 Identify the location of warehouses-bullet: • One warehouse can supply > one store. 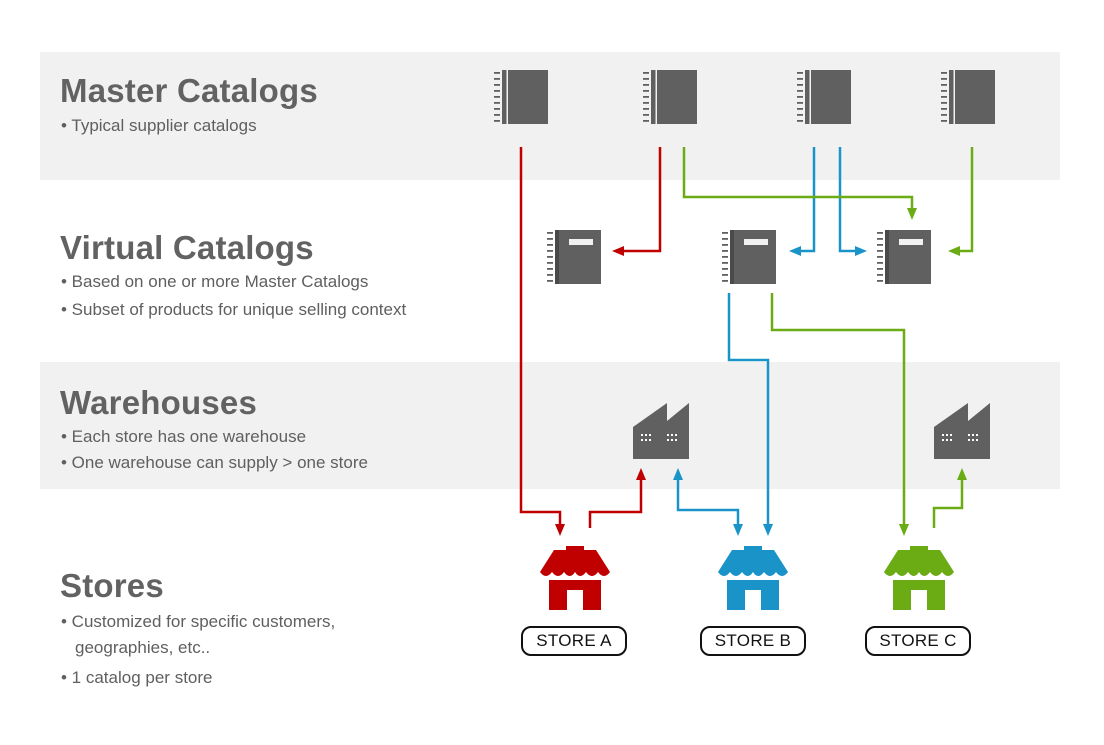
(214, 462).